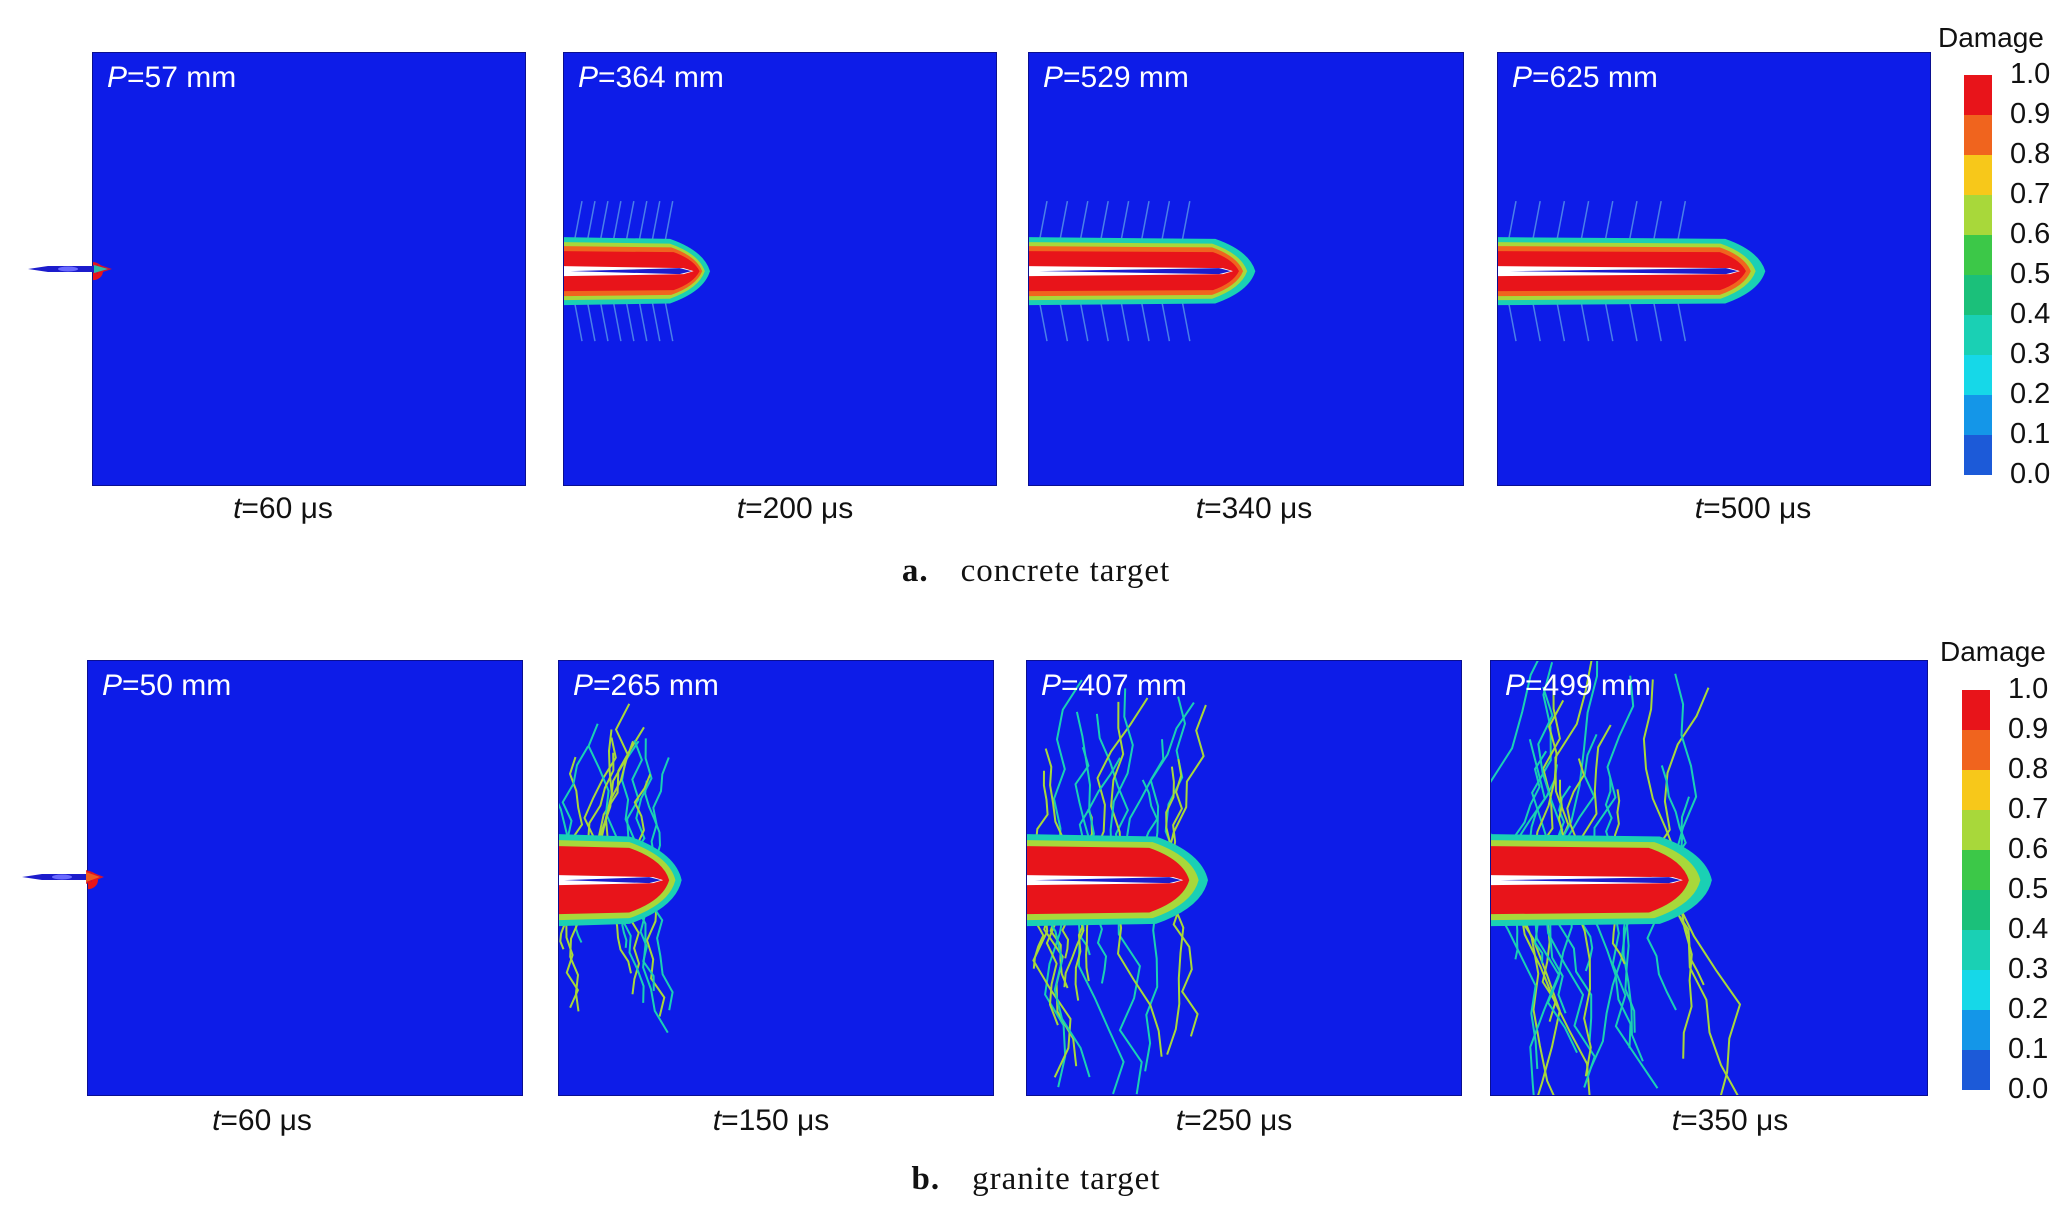  What do you see at coordinates (1244, 878) in the screenshot?
I see `sim-panel: P=407 mm` at bounding box center [1244, 878].